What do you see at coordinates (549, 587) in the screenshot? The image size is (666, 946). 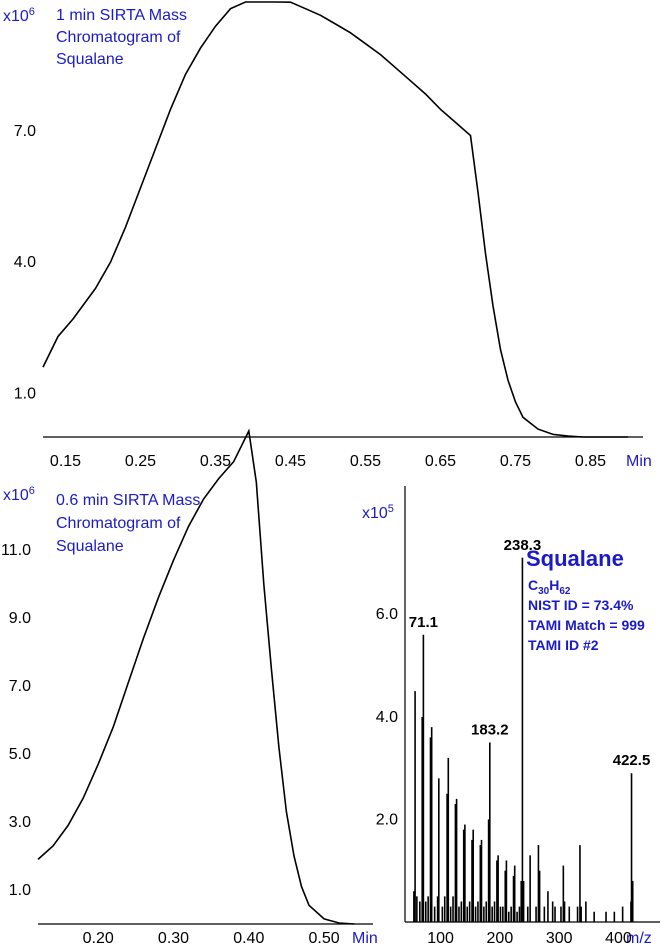 I see `compound-formula: C30H62` at bounding box center [549, 587].